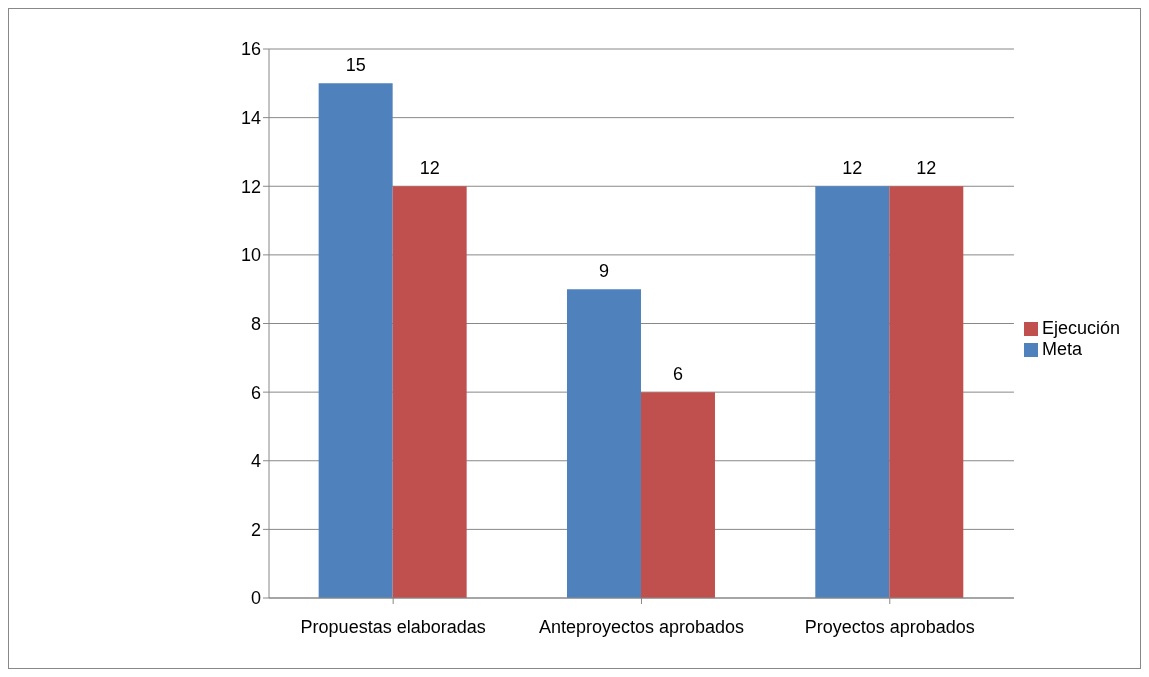  I want to click on y-tick-label: 4, so click(255, 461).